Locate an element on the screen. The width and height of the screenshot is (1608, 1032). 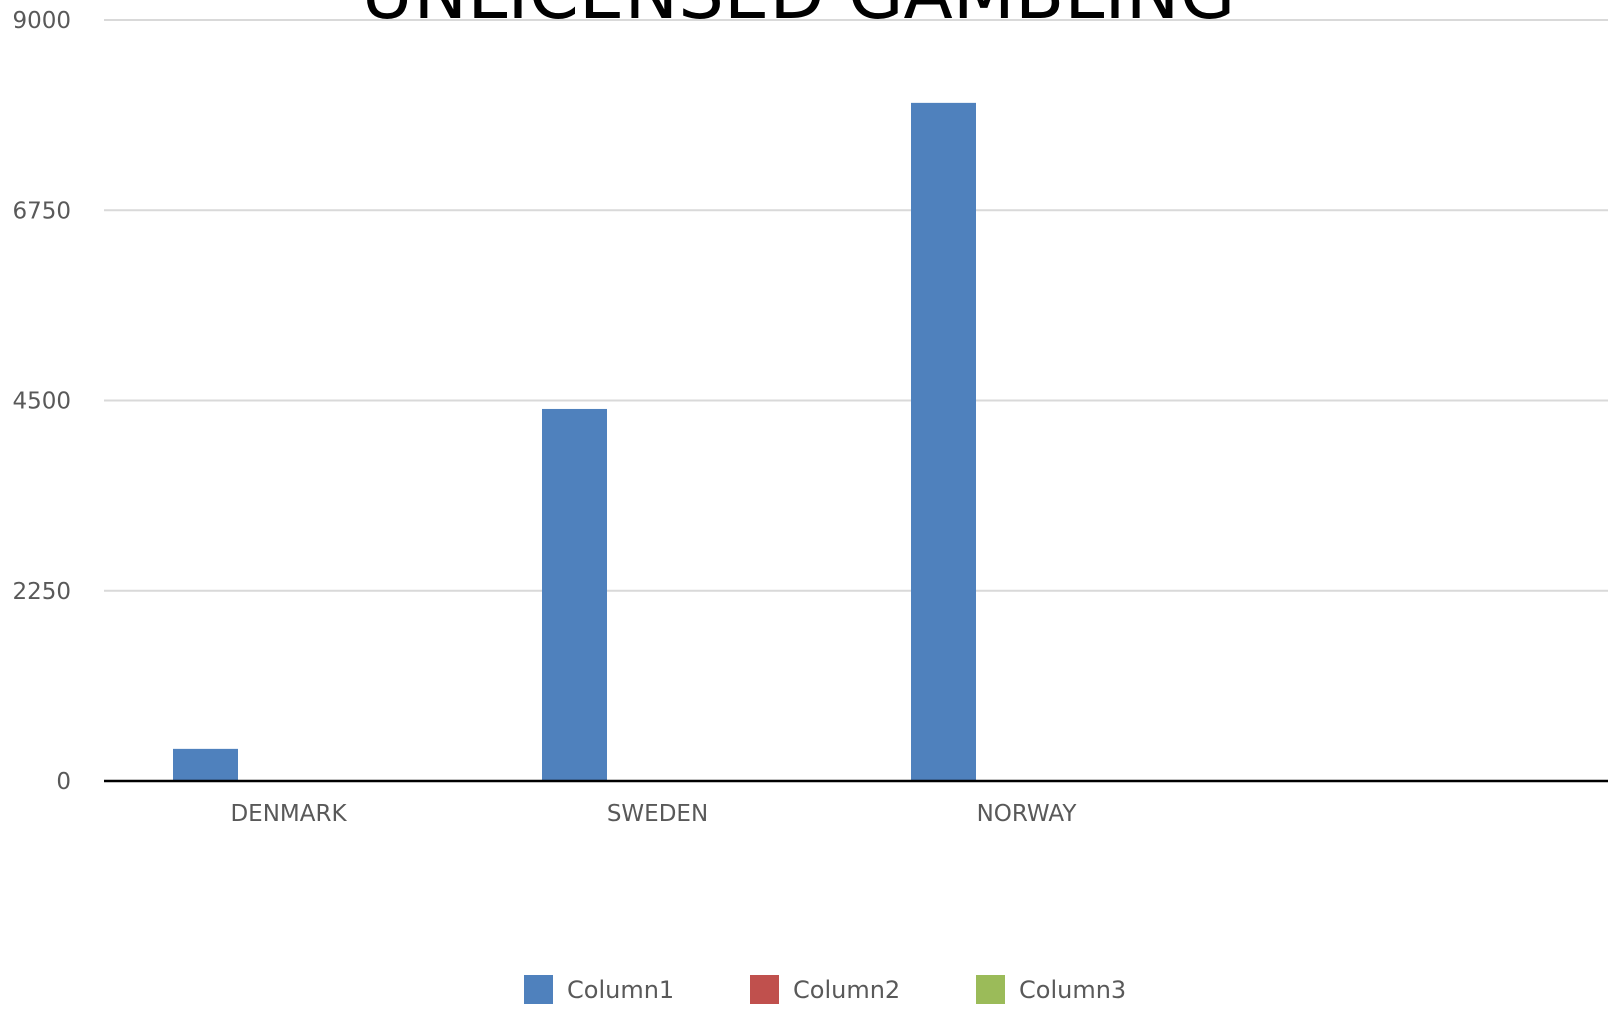
legend-label: Column2 is located at coordinates (846, 990).